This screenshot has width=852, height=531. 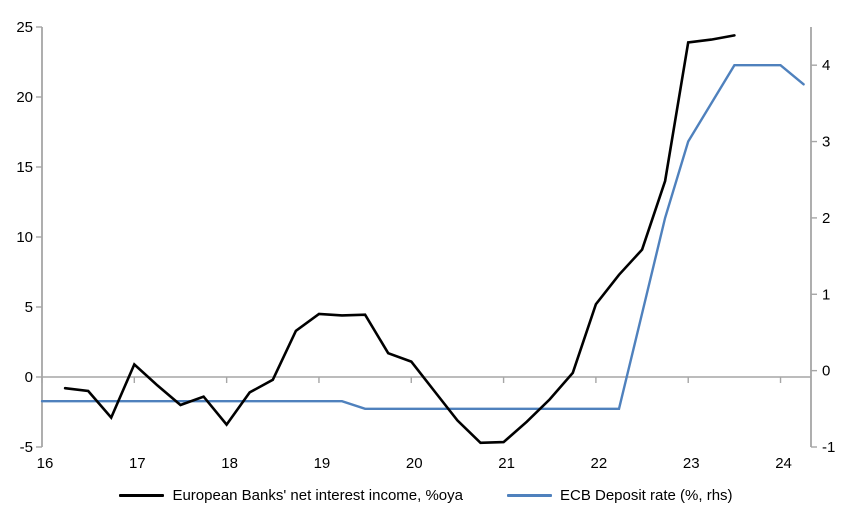 What do you see at coordinates (142, 495) in the screenshot?
I see `nii-series-line-sample` at bounding box center [142, 495].